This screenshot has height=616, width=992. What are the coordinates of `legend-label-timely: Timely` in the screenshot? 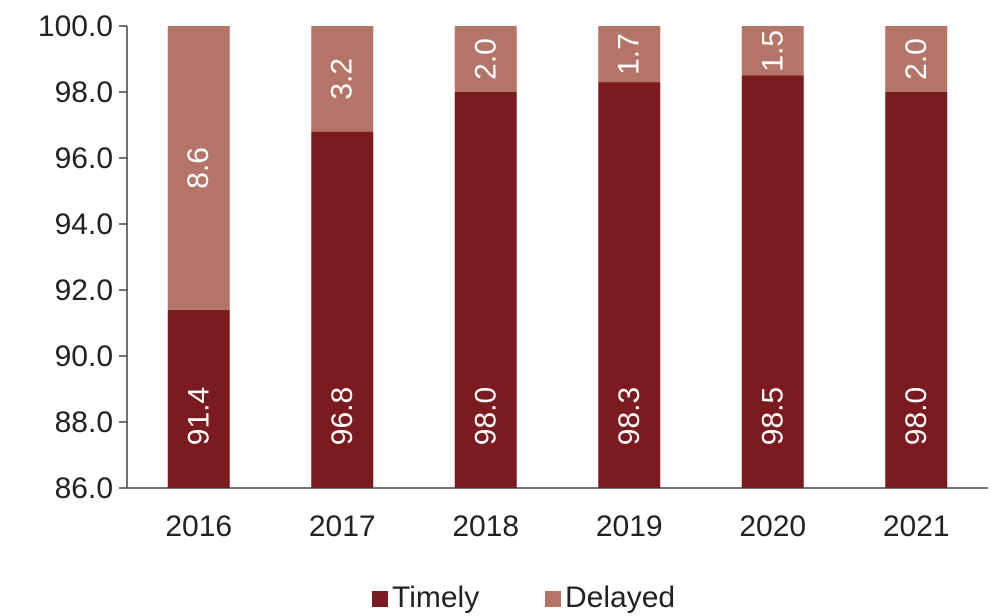 It's located at (435, 597).